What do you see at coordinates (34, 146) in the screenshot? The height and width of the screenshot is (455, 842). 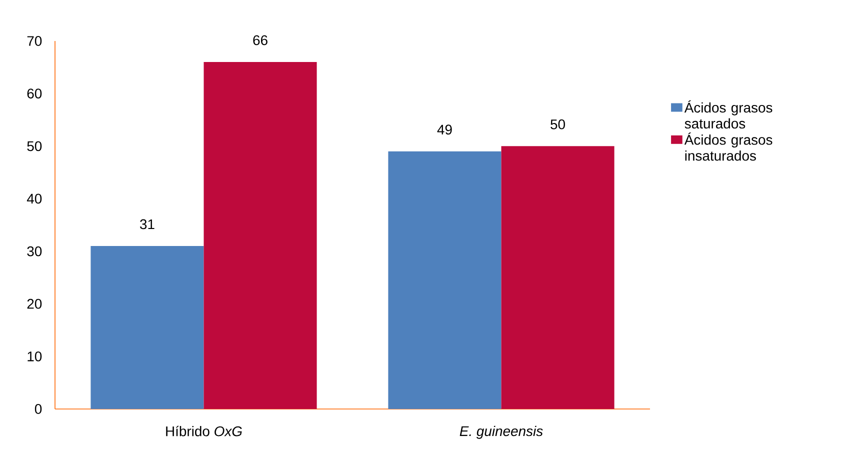 I see `y-tick-label: 50` at bounding box center [34, 146].